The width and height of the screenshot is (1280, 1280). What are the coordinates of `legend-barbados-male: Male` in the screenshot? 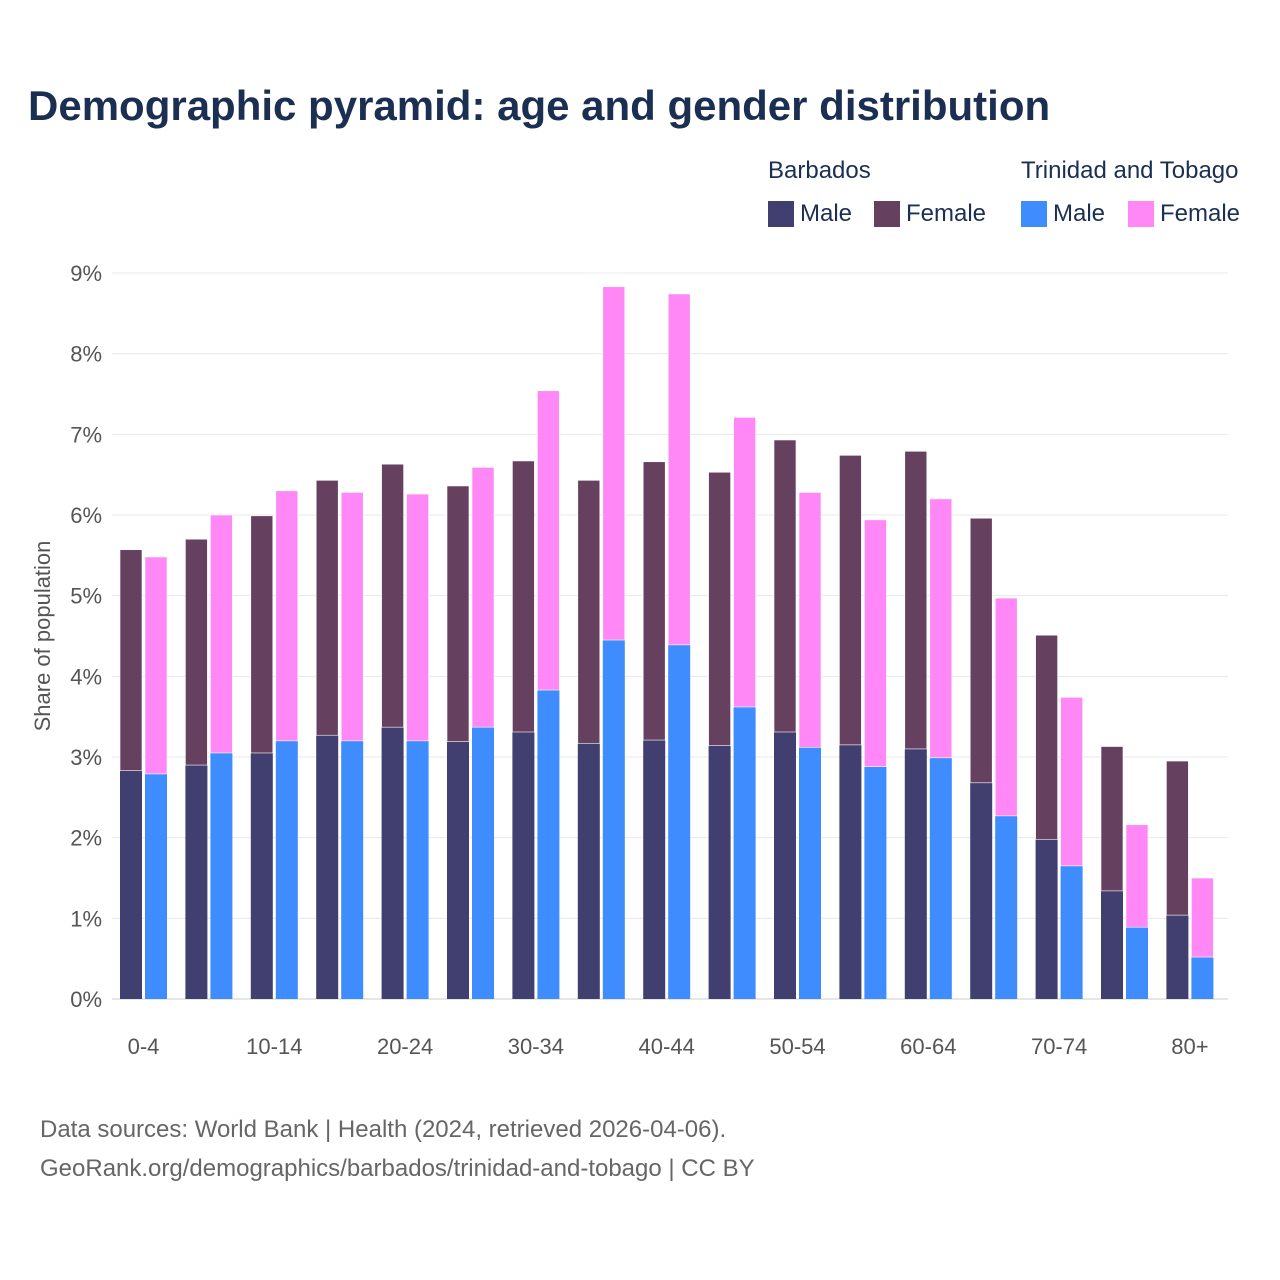 It's located at (810, 214).